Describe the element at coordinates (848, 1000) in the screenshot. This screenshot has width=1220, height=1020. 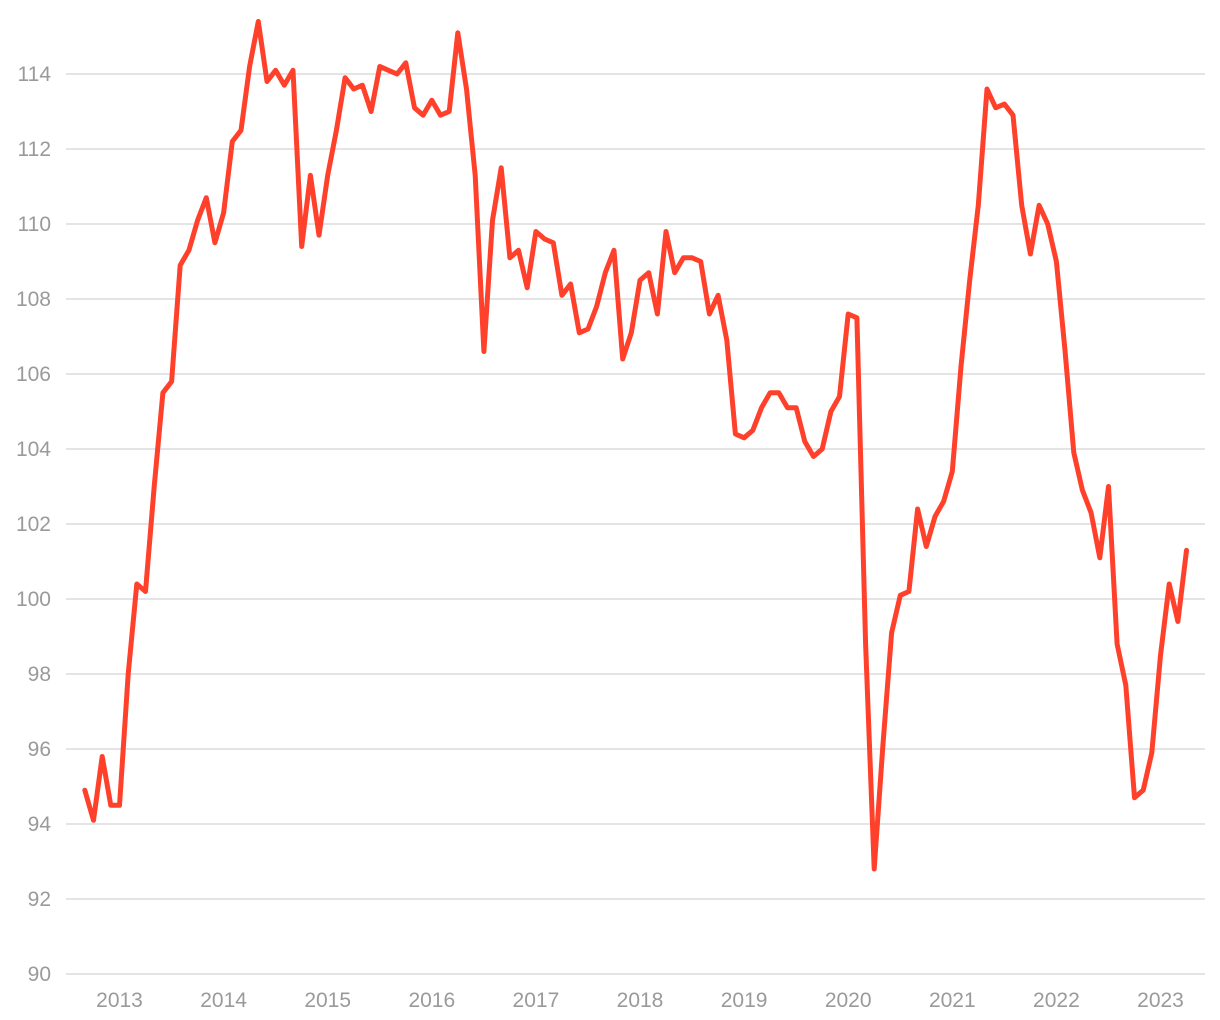
I see `x-tick-label-2020: 2020` at that location.